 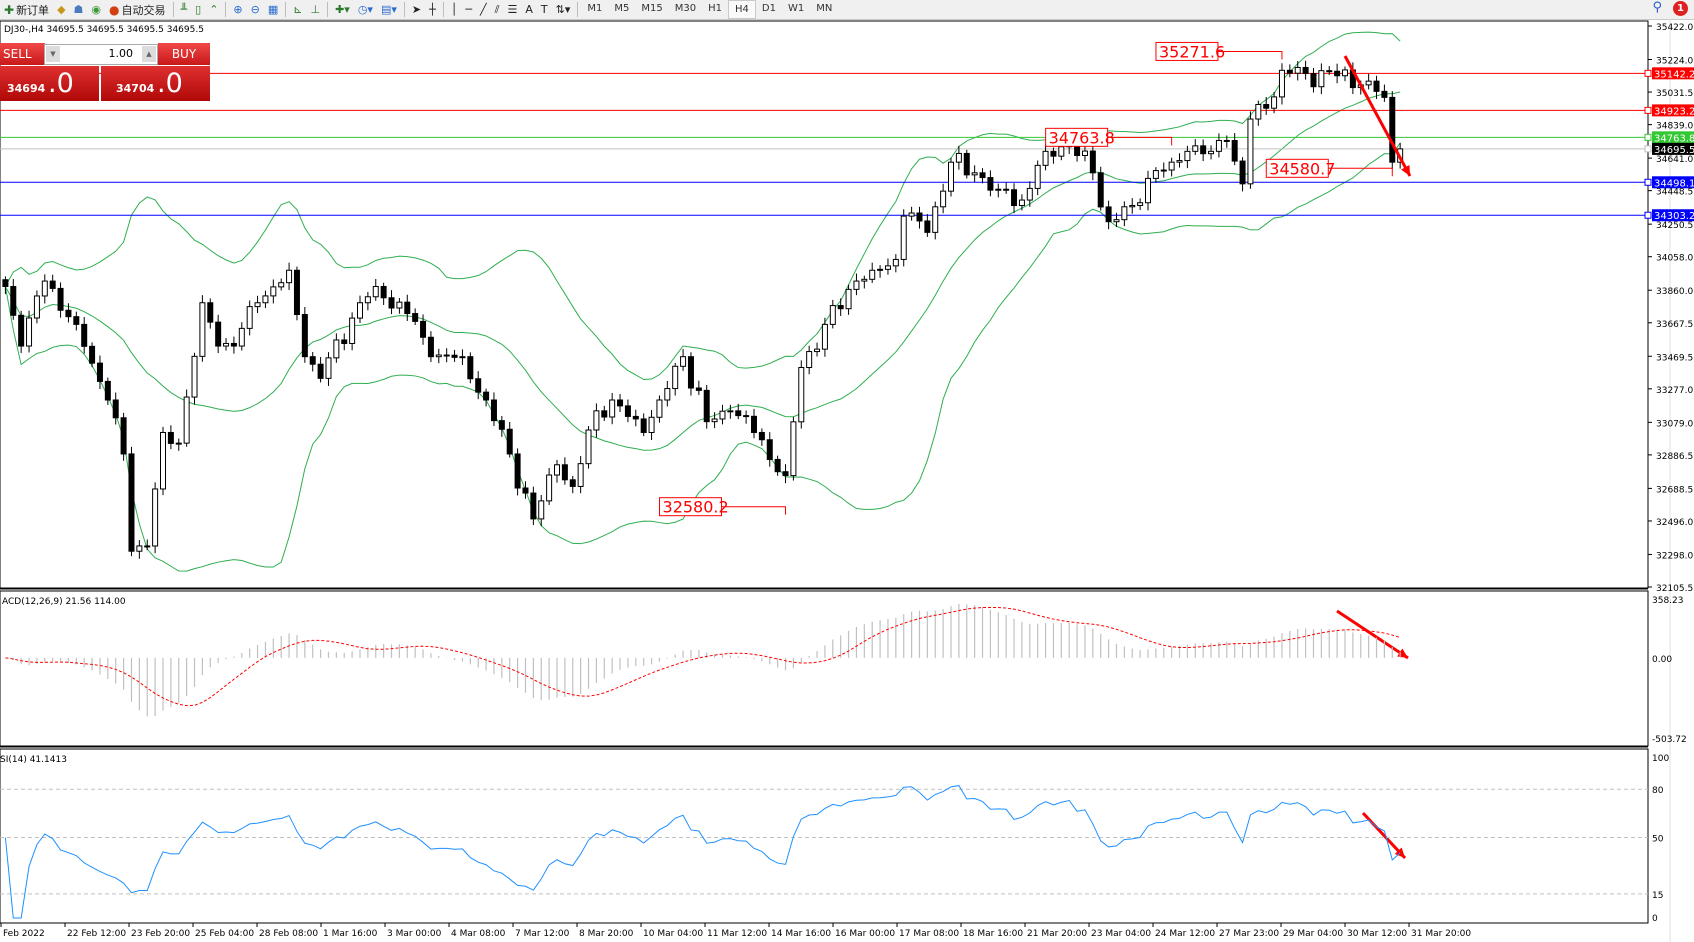 I want to click on crosshair-button: ┼, so click(x=432, y=9).